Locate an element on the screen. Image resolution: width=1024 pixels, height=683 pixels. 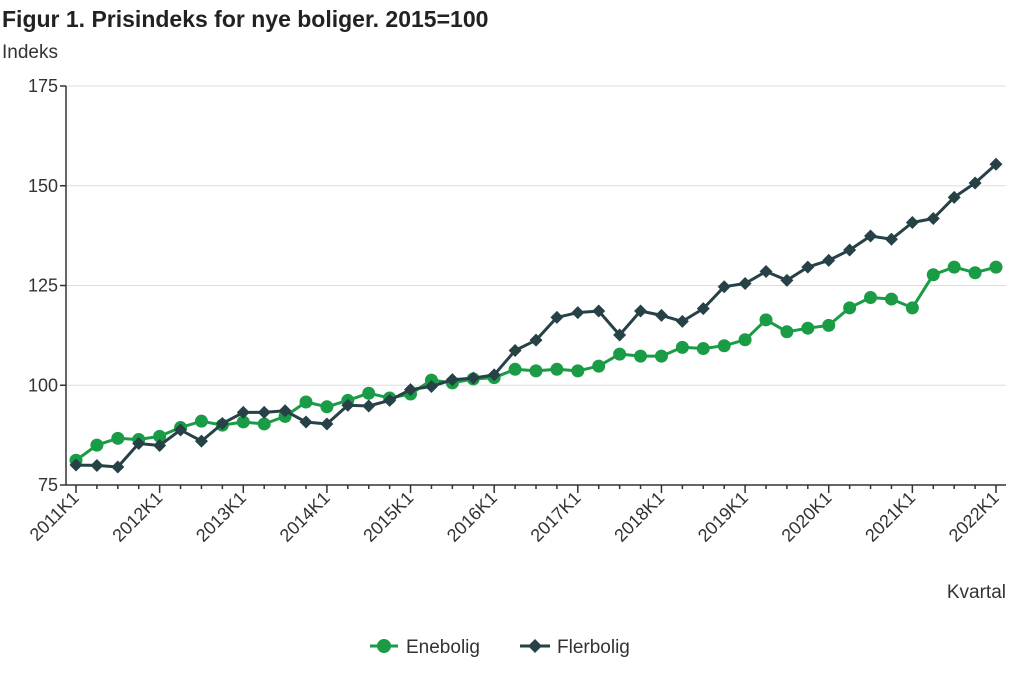
x-axis-title: Kvartal is located at coordinates (976, 592).